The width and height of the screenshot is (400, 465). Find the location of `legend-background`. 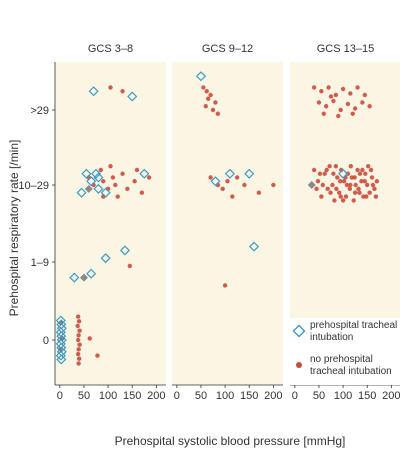

legend-background is located at coordinates (345, 351).